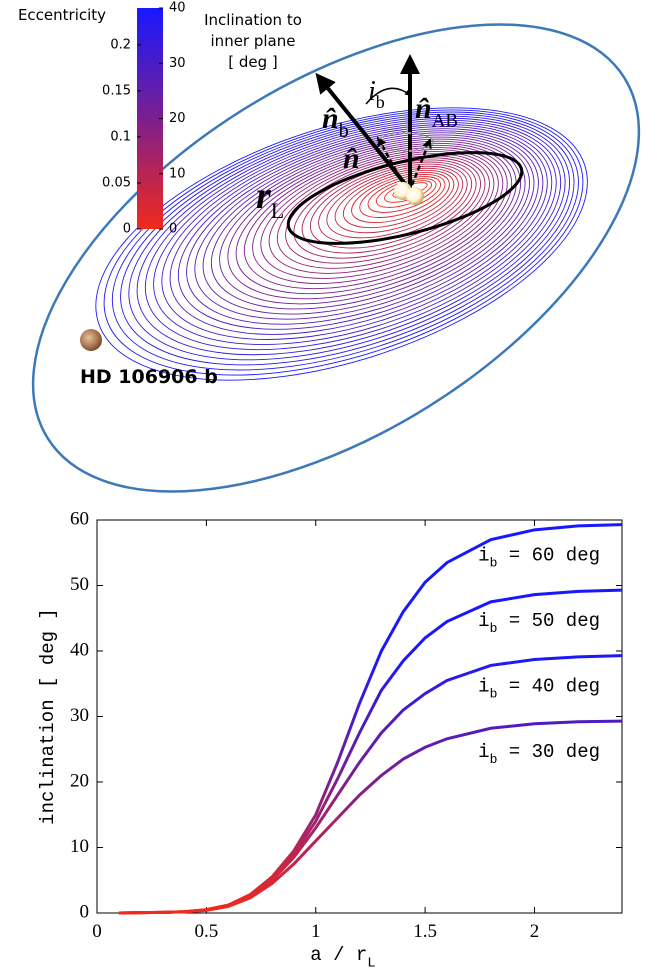 This screenshot has width=661, height=979. I want to click on planet, so click(91, 340).